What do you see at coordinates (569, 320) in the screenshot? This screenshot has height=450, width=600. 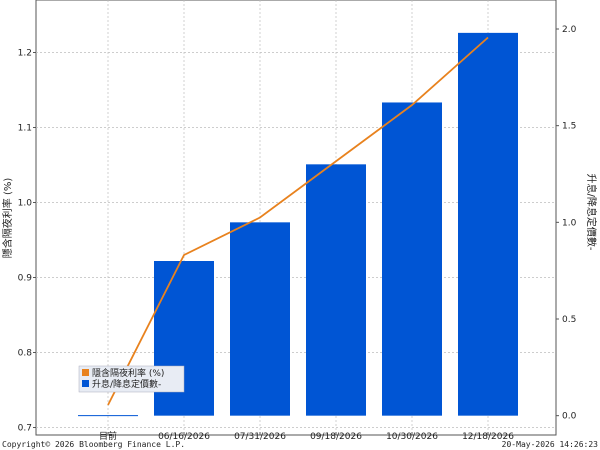 I see `right-tick-label: 0.5` at bounding box center [569, 320].